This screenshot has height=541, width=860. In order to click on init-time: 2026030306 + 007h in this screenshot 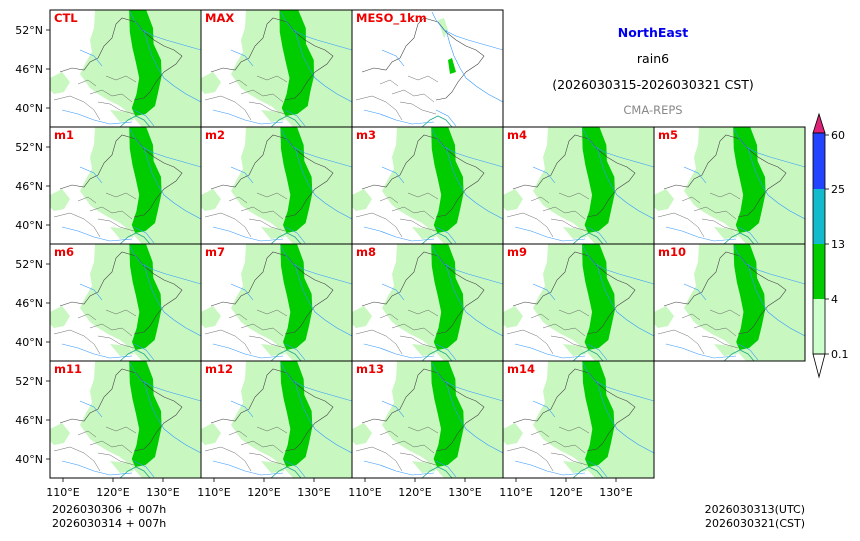, I will do `click(109, 509)`.